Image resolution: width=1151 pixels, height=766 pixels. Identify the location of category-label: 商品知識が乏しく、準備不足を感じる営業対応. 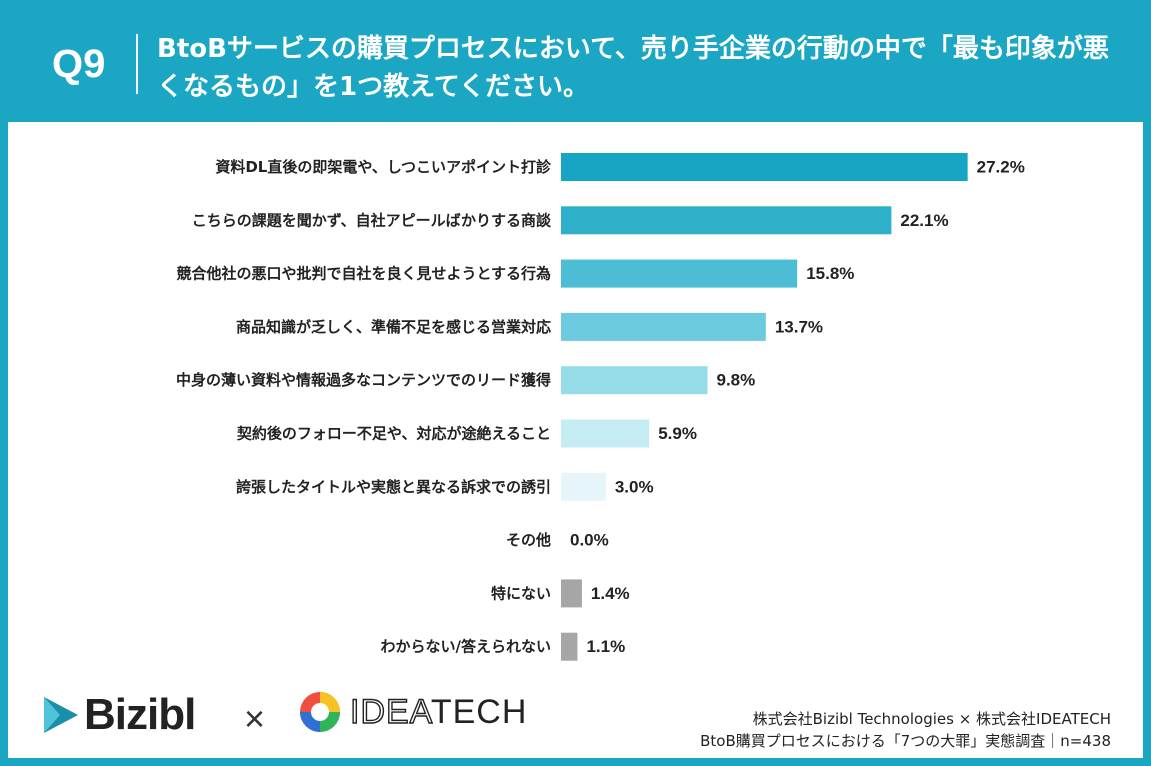
(393, 327).